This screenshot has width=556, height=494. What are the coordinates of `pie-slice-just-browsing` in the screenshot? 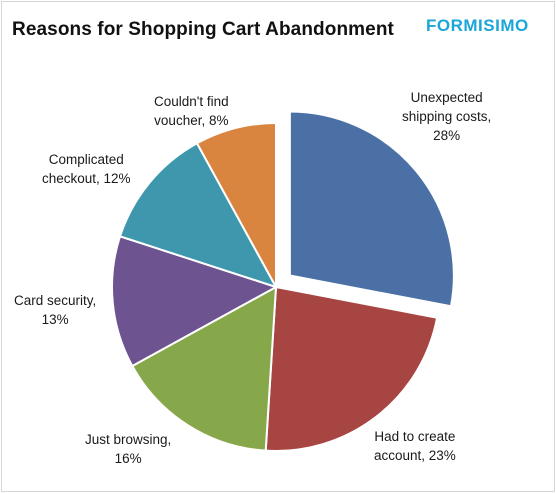 It's located at (204, 368).